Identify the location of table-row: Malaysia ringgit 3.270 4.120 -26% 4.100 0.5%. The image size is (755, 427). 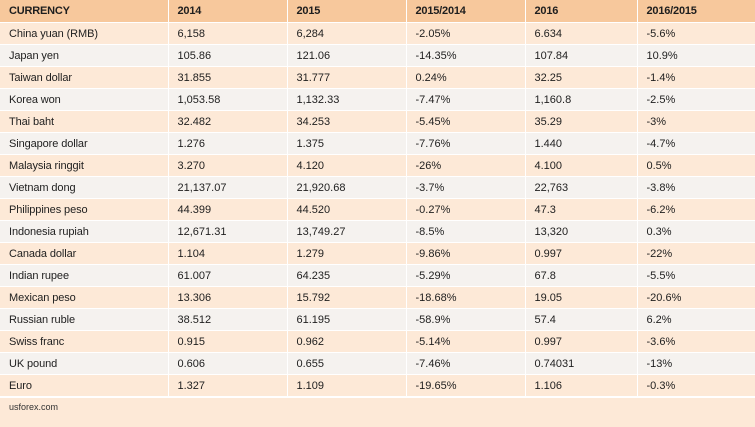
(377, 165).